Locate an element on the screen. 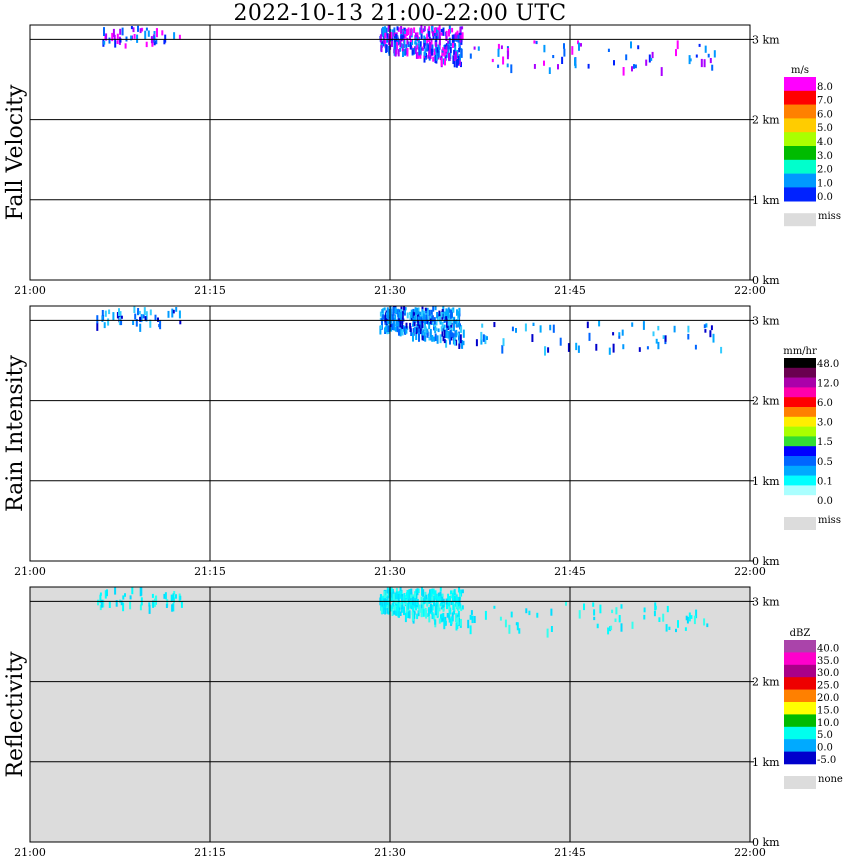  y-tick-label: 1 km is located at coordinates (766, 762).